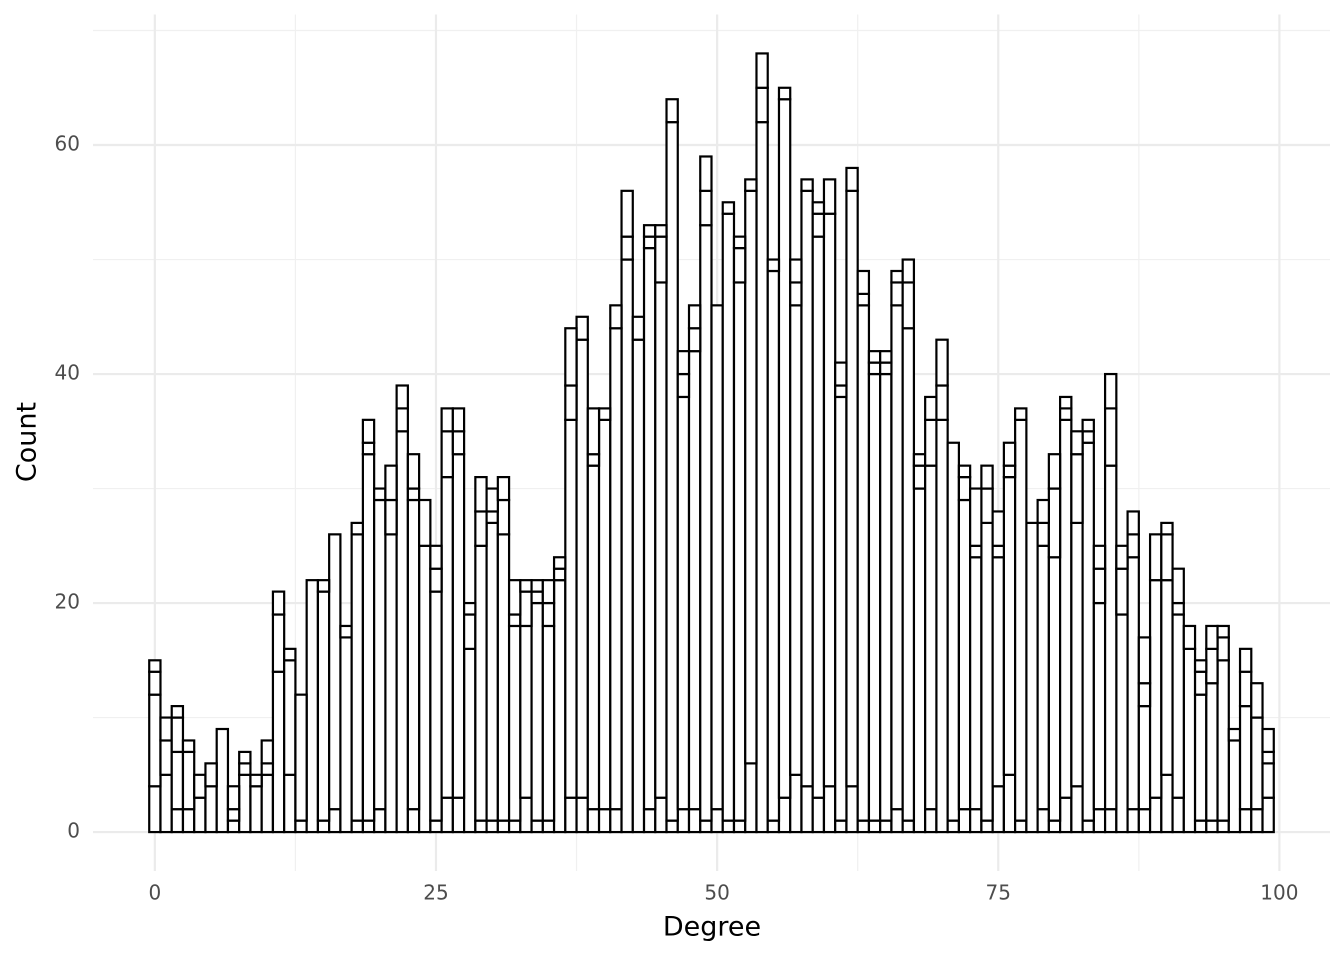  What do you see at coordinates (1279, 893) in the screenshot?
I see `x-tick-label: 100` at bounding box center [1279, 893].